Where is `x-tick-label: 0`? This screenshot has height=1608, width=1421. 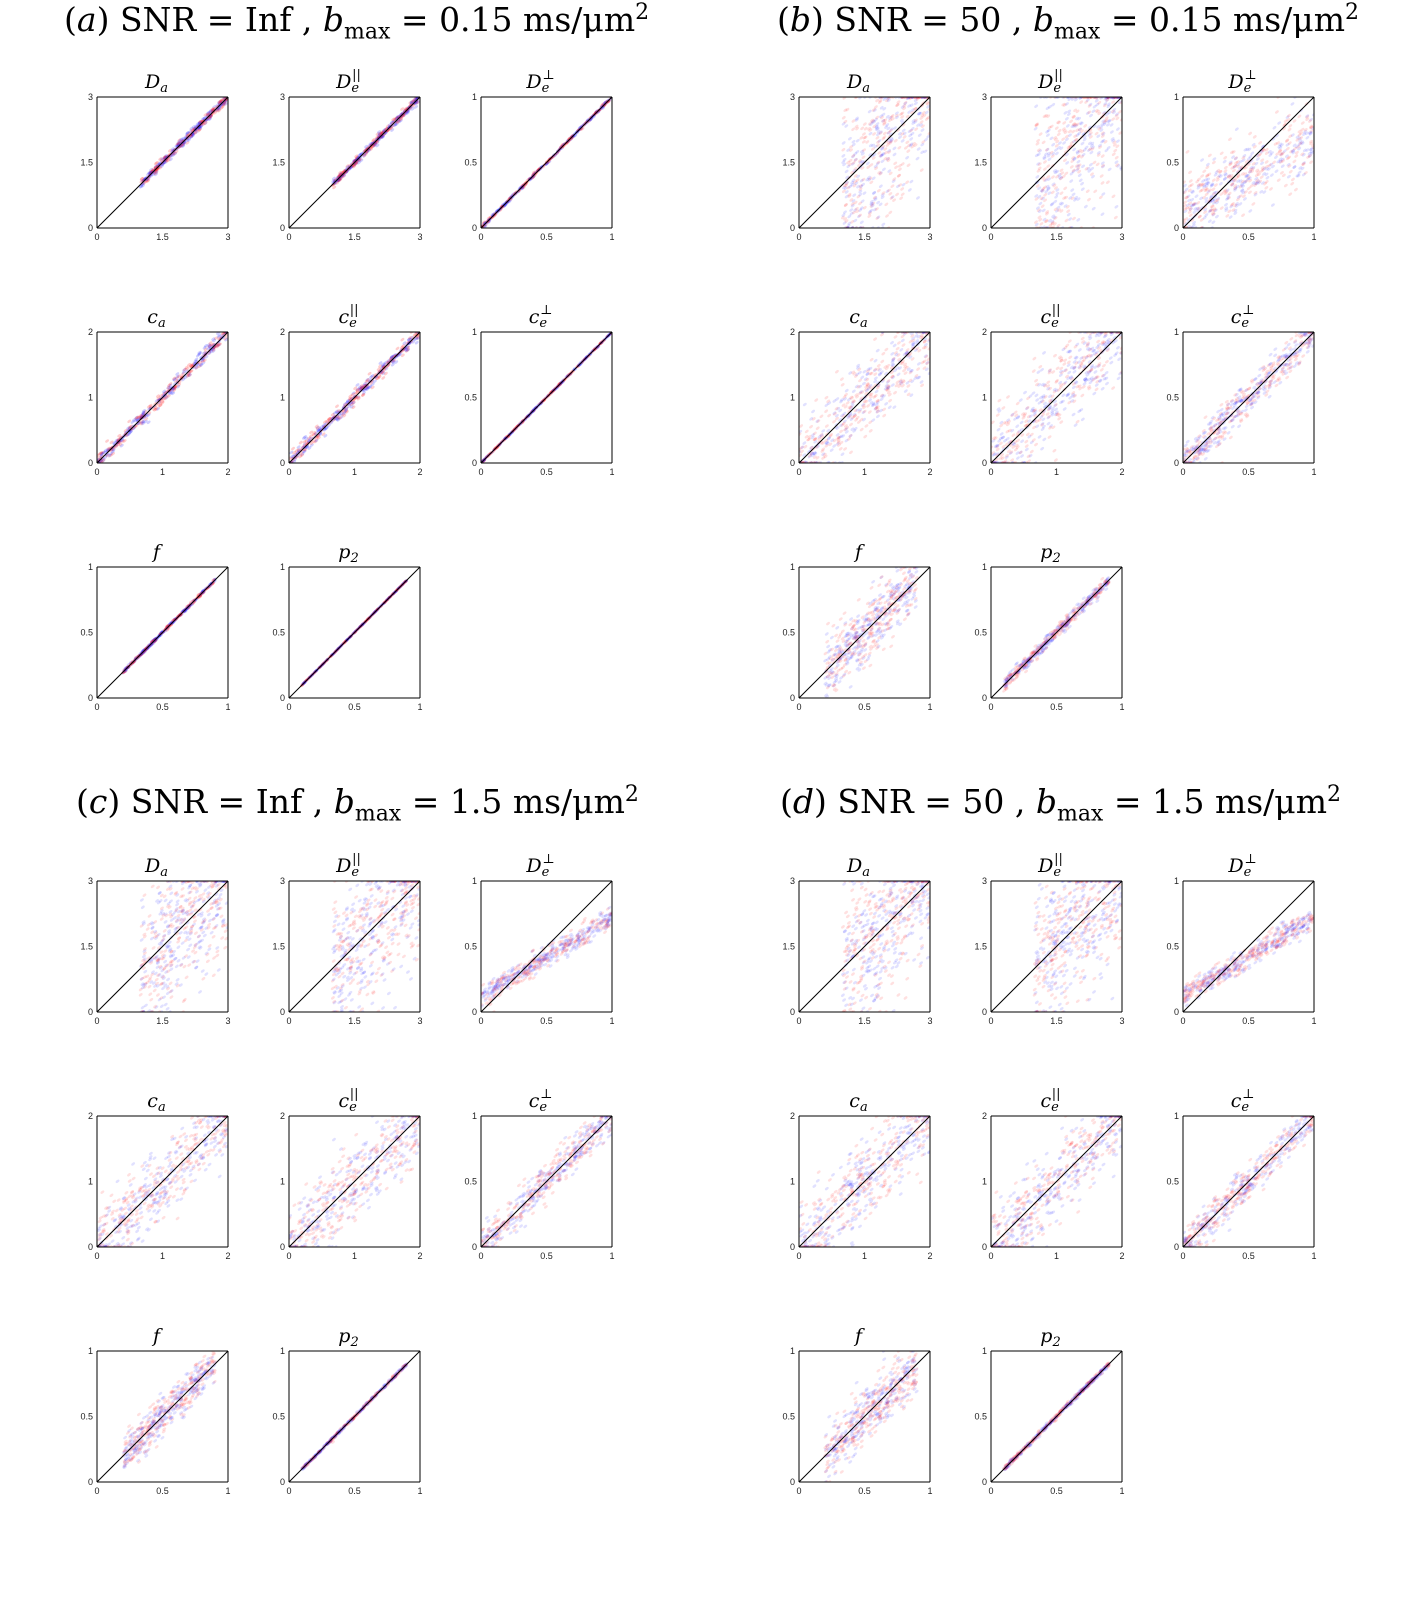
x-tick-label: 0 is located at coordinates (96, 472).